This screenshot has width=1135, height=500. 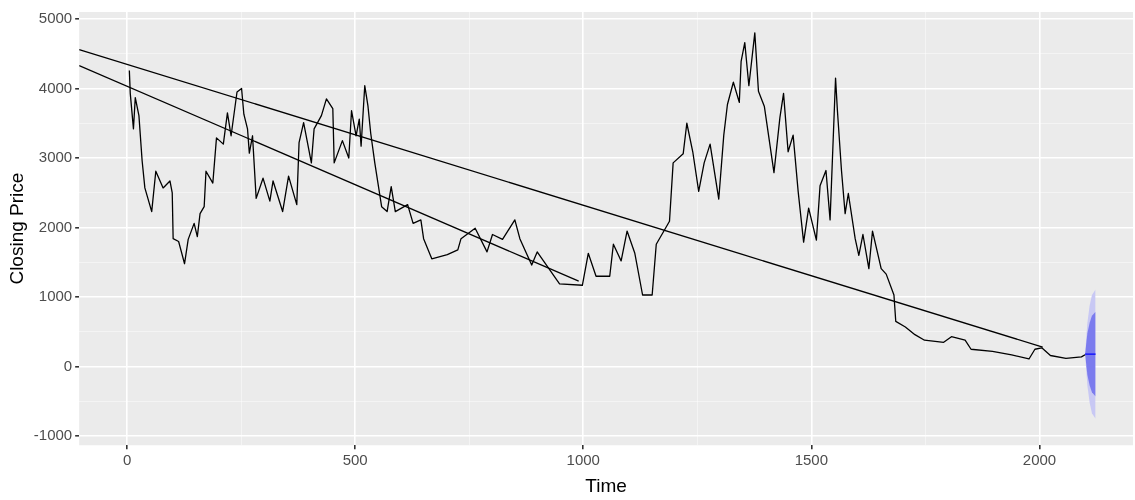 What do you see at coordinates (811, 460) in the screenshot?
I see `x-tick-label: 1500` at bounding box center [811, 460].